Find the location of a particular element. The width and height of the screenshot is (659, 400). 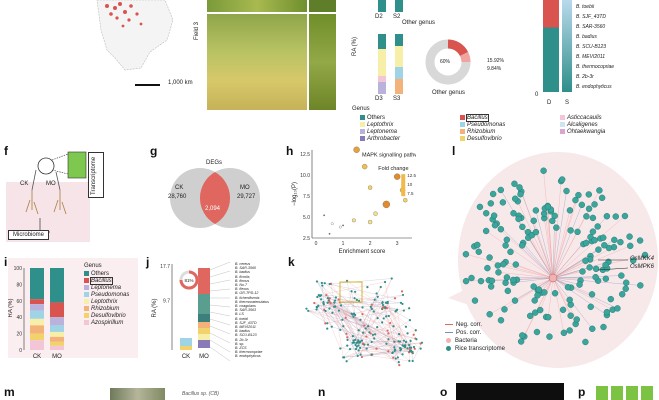

legend-label: Arthrobacter is located at coordinates (384, 139).